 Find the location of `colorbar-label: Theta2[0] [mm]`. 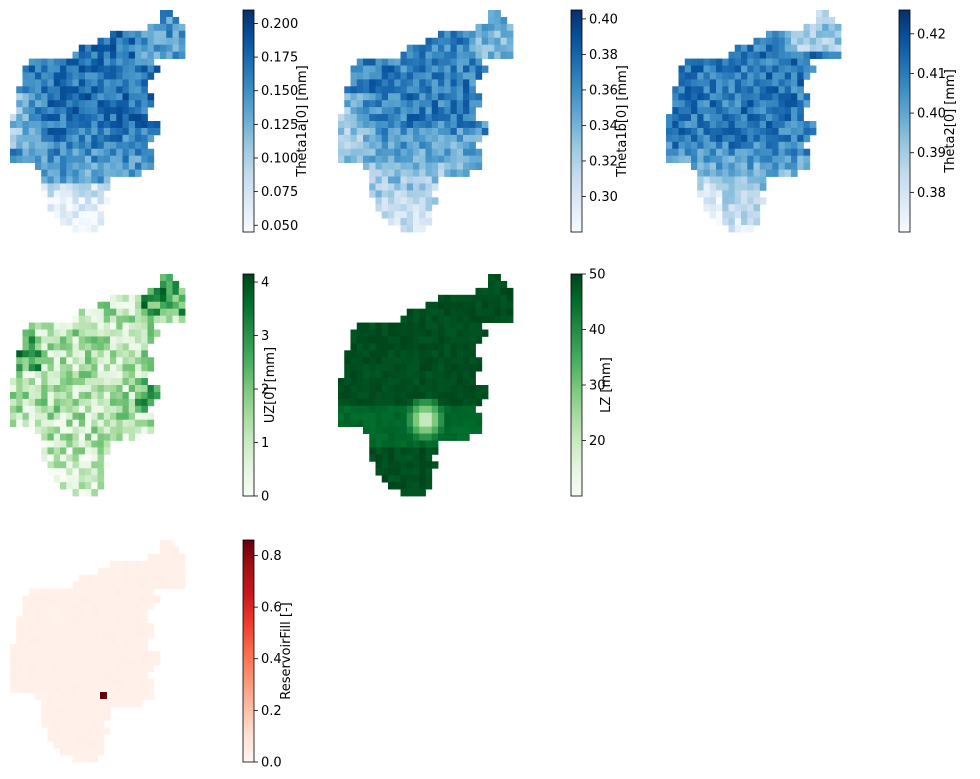

colorbar-label: Theta2[0] [mm] is located at coordinates (950, 121).